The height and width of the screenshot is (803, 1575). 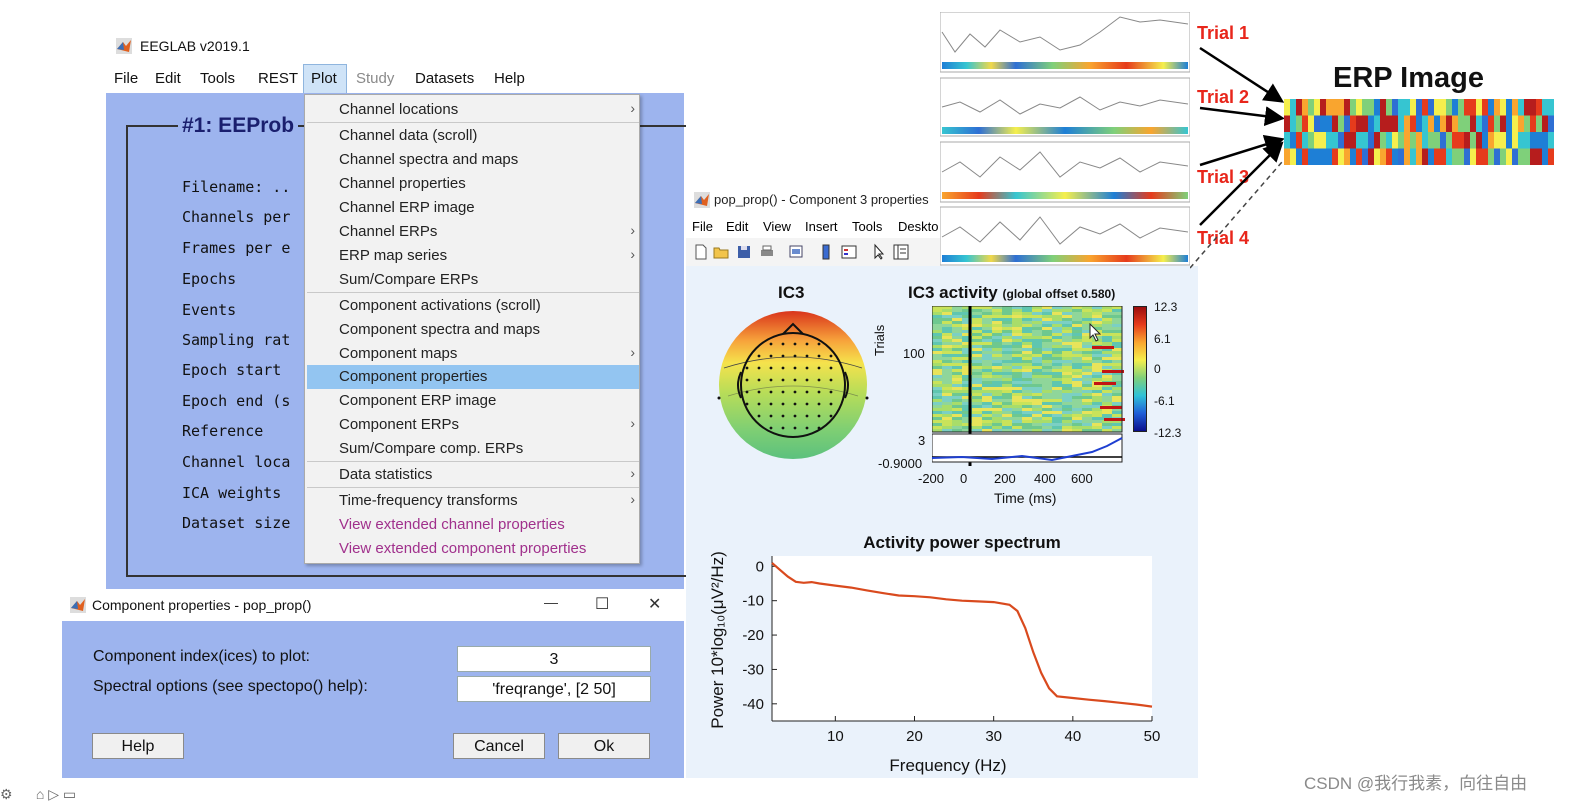 I want to click on ok-button: Ok, so click(x=604, y=746).